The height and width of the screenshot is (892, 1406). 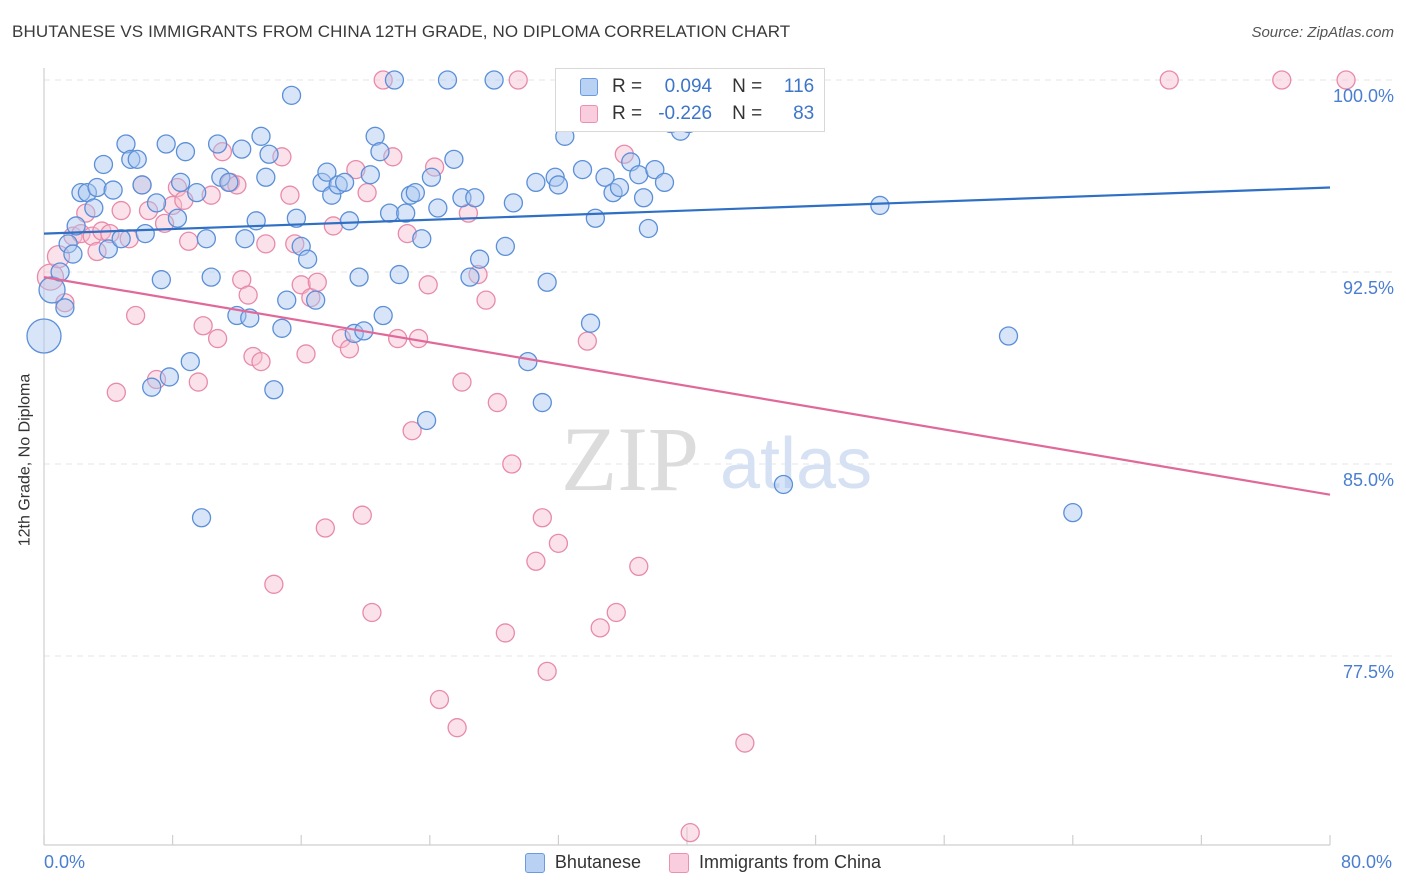 What do you see at coordinates (804, 113) in the screenshot?
I see `legend-n-value: 83` at bounding box center [804, 113].